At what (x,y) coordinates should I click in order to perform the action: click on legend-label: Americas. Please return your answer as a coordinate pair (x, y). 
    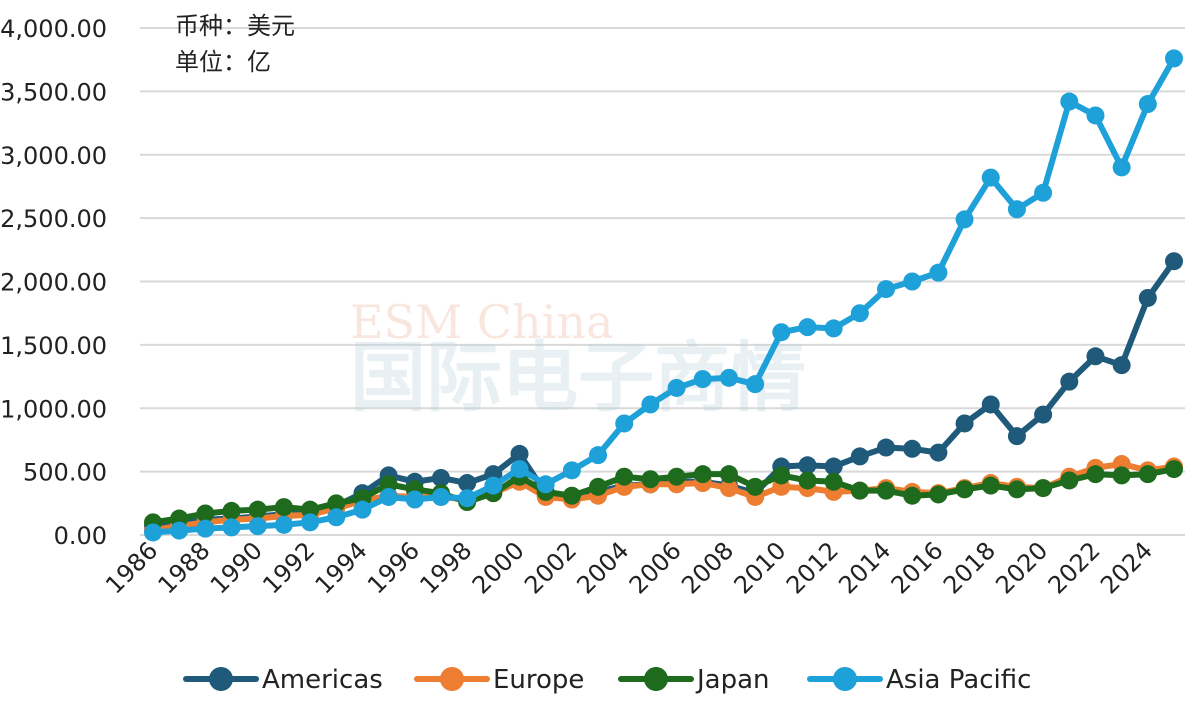
    Looking at the image, I should click on (322, 680).